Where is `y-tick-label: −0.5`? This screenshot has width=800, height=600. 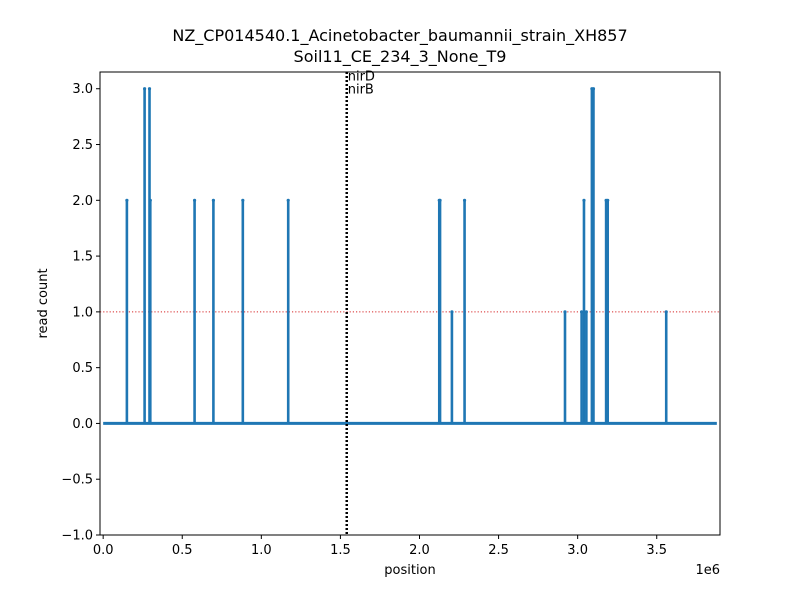
y-tick-label: −0.5 is located at coordinates (77, 480).